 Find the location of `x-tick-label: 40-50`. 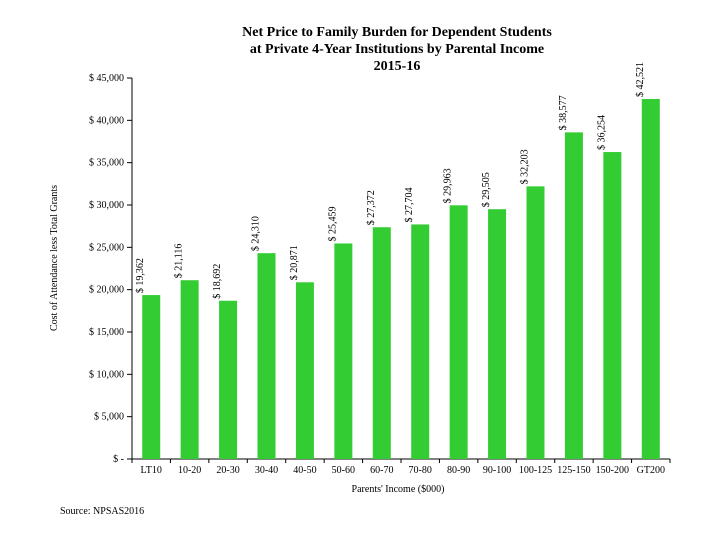

x-tick-label: 40-50 is located at coordinates (304, 470).